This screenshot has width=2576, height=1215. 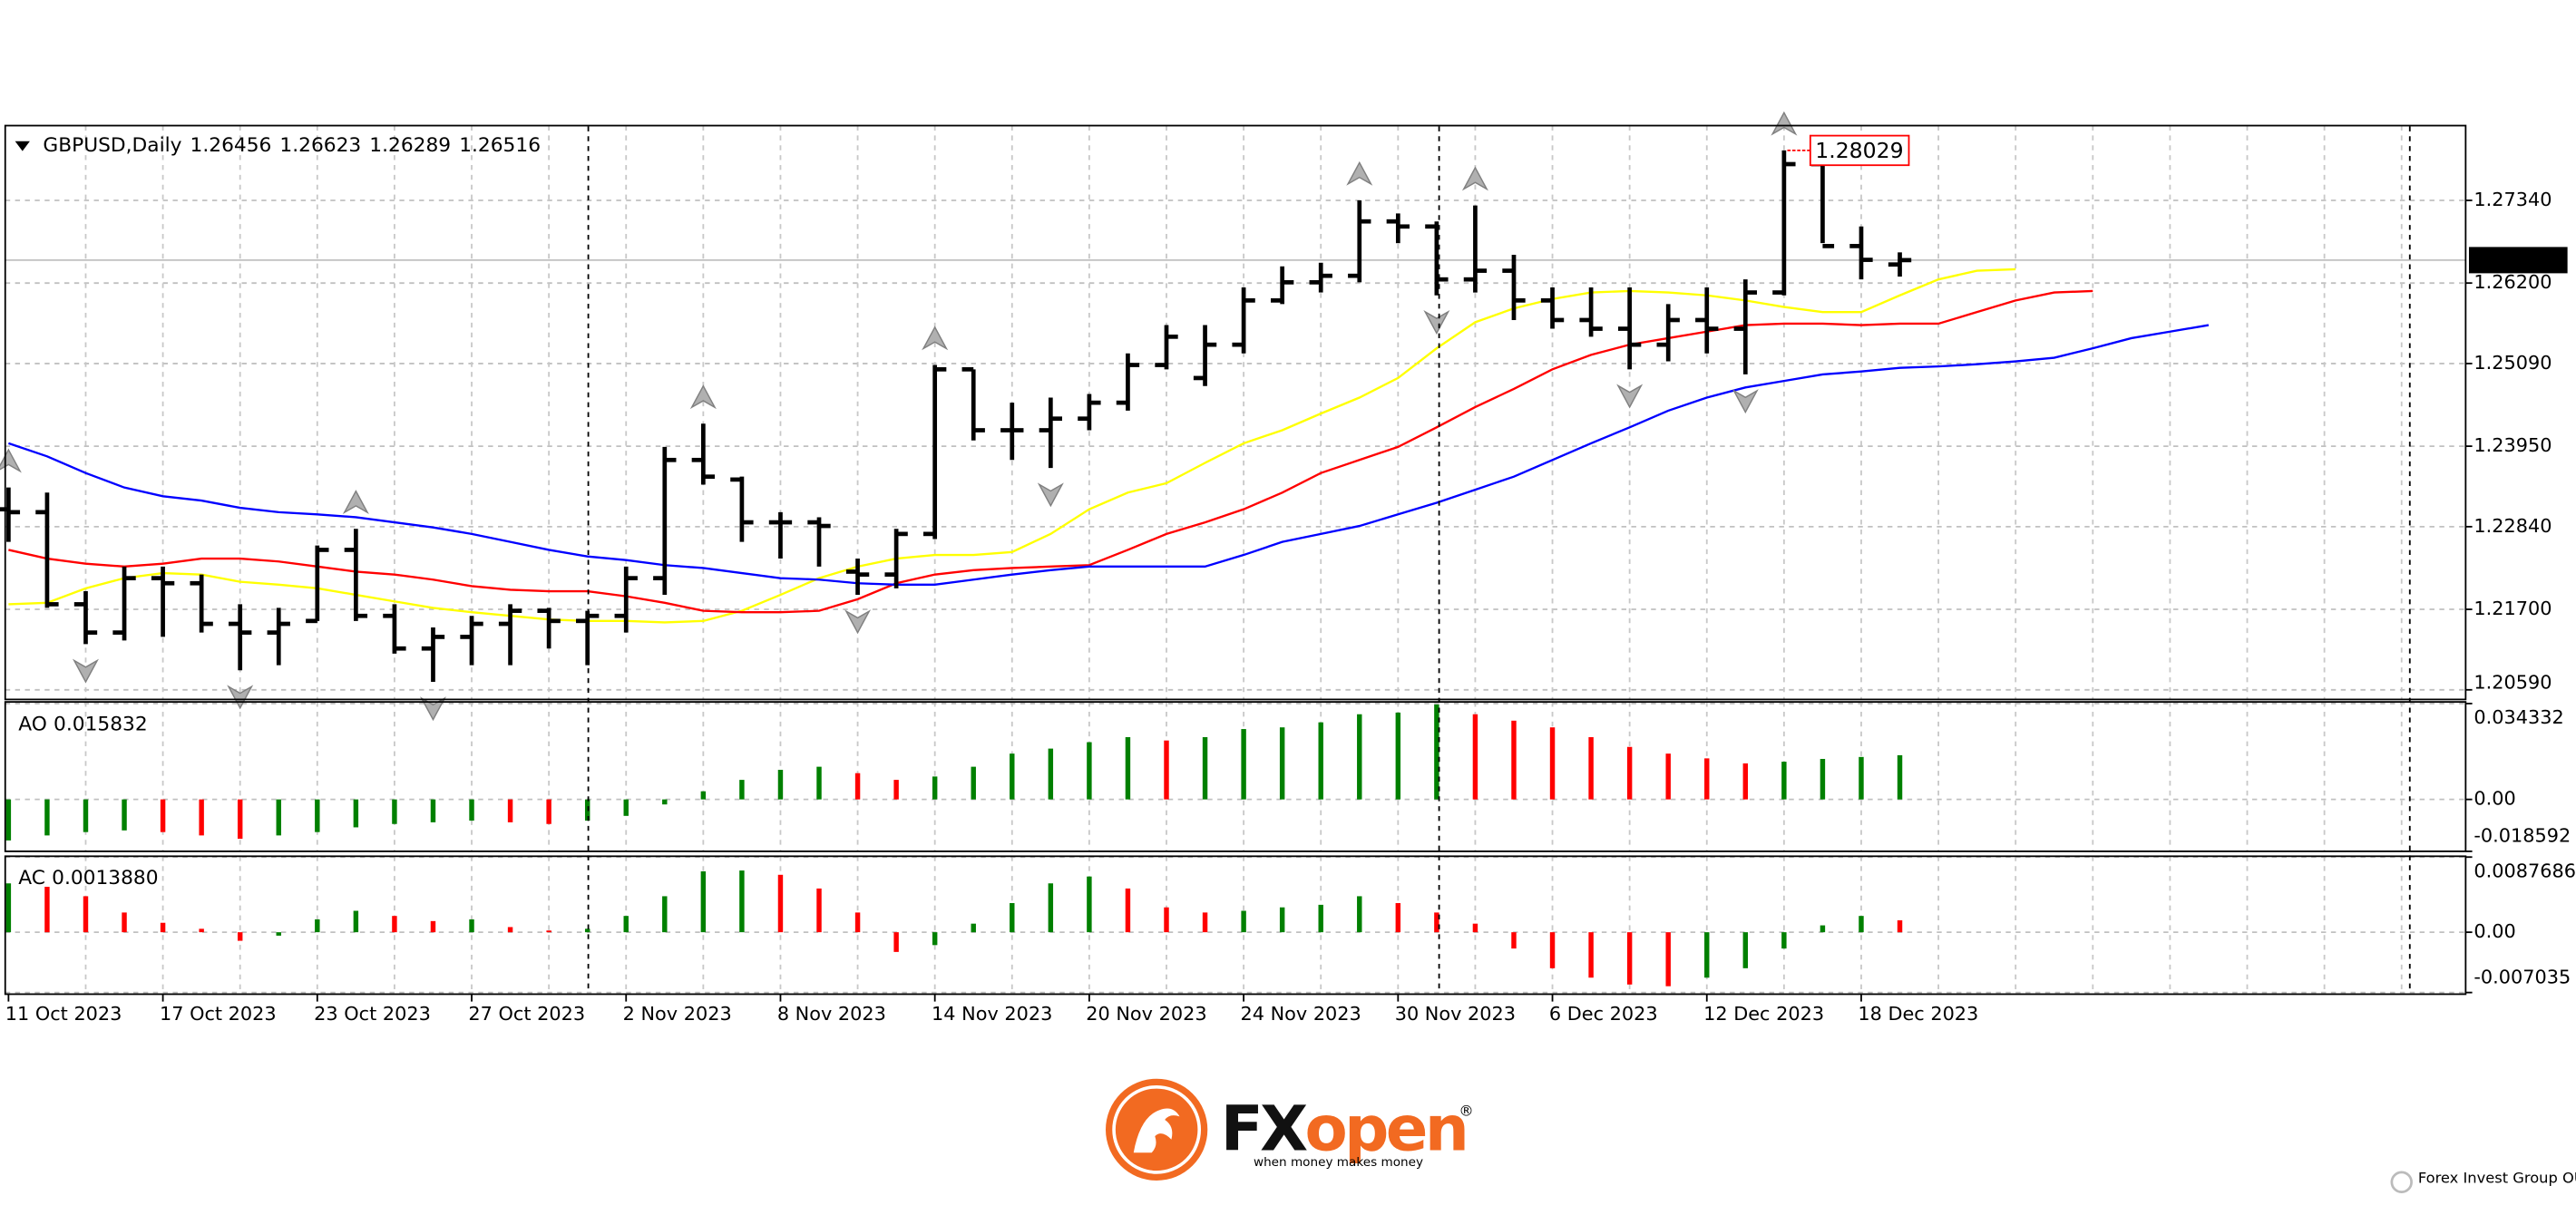 What do you see at coordinates (2513, 363) in the screenshot?
I see `y-tick-label: 1.25090` at bounding box center [2513, 363].